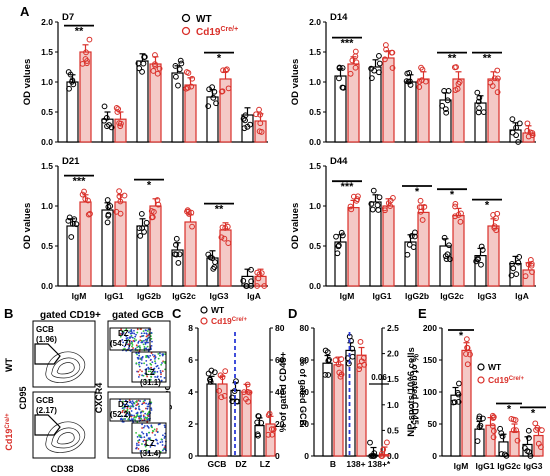 The image size is (550, 476). I want to click on flow-plot-cd19-cd19, so click(64, 425).